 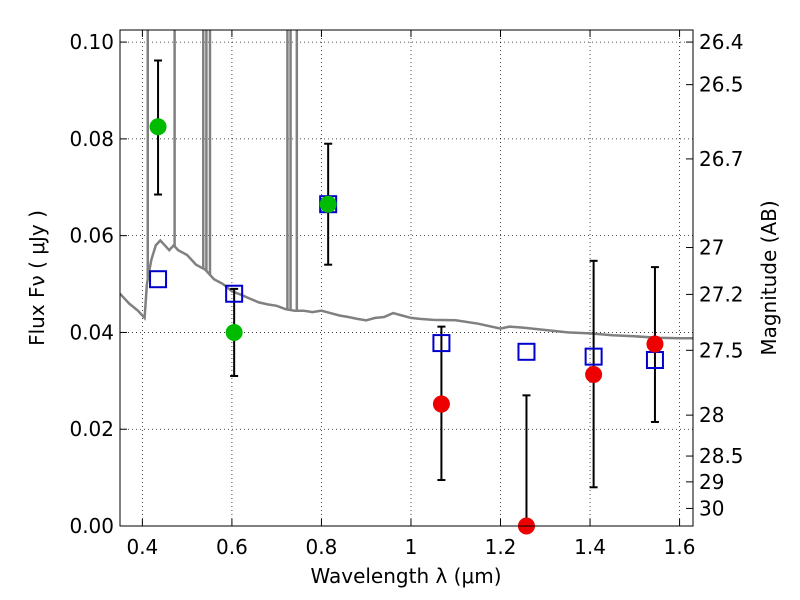 I want to click on right-tick-label: 26.7, so click(x=721, y=159).